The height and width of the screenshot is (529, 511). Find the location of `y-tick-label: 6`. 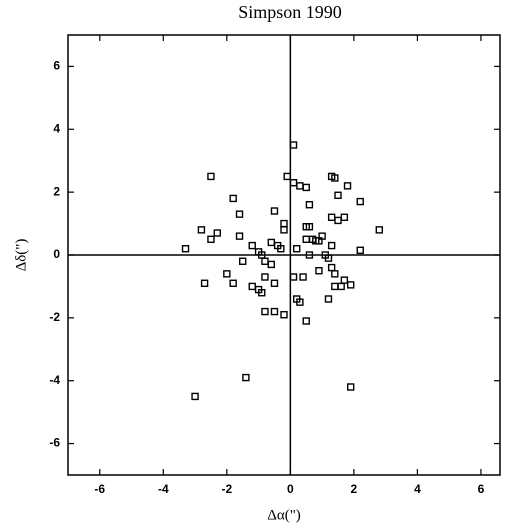

y-tick-label: 6 is located at coordinates (56, 66).